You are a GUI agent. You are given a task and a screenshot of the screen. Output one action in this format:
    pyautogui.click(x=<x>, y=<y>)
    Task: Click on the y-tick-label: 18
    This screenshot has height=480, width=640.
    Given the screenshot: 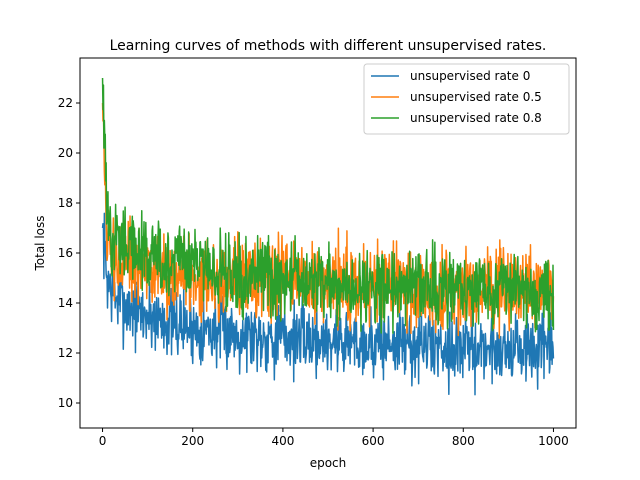 What is the action you would take?
    pyautogui.click(x=65, y=203)
    